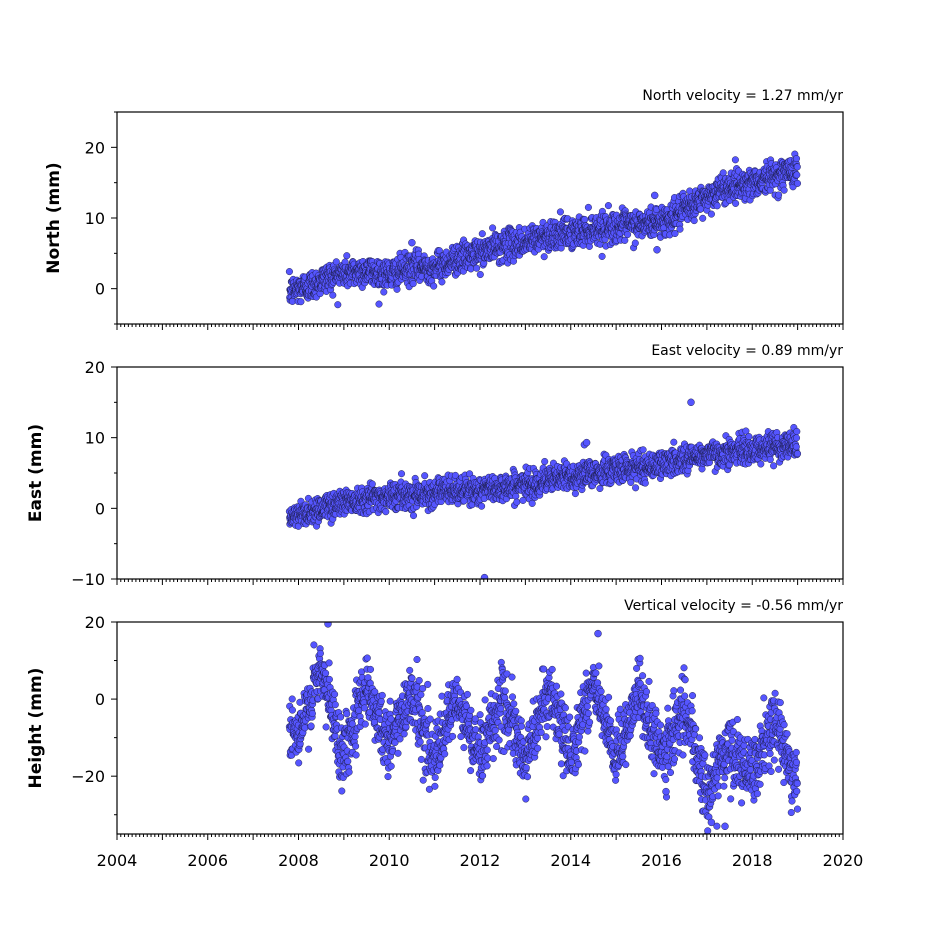 The image size is (937, 937). Describe the element at coordinates (543, 229) in the screenshot. I see `north-data-points` at that location.